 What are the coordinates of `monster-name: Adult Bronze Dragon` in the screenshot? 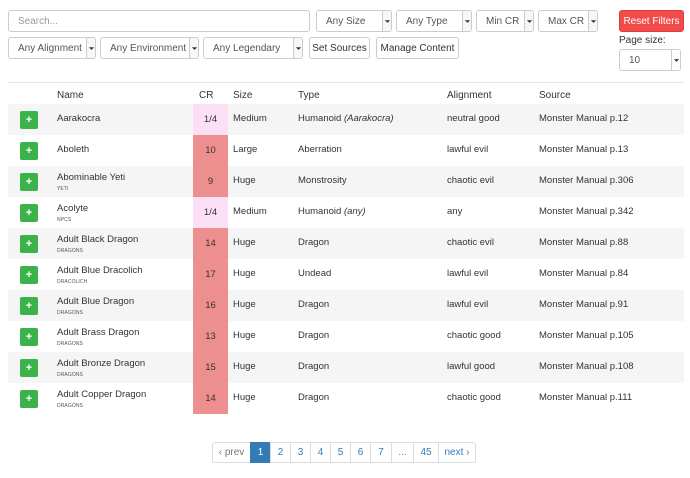 It's located at (101, 363).